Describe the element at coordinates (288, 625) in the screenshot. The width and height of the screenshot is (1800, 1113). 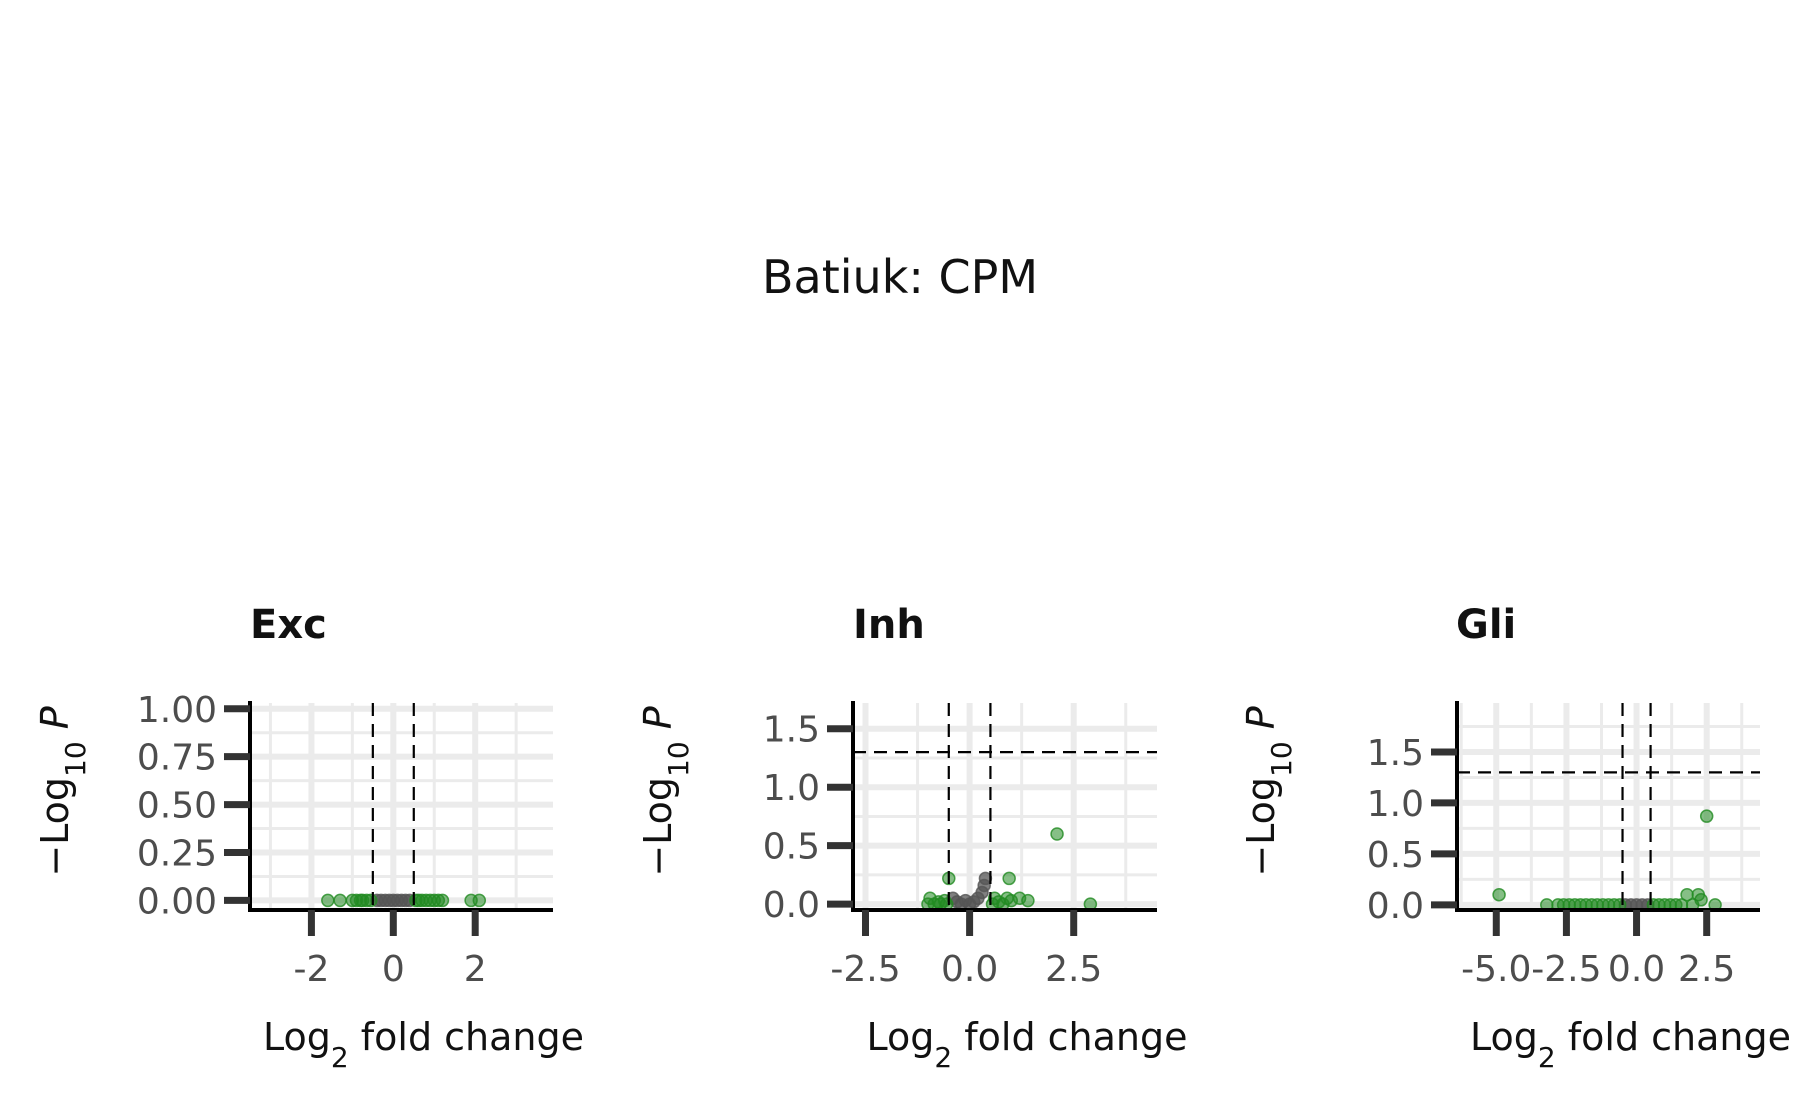
I see `panel-title-exc: Exc` at that location.